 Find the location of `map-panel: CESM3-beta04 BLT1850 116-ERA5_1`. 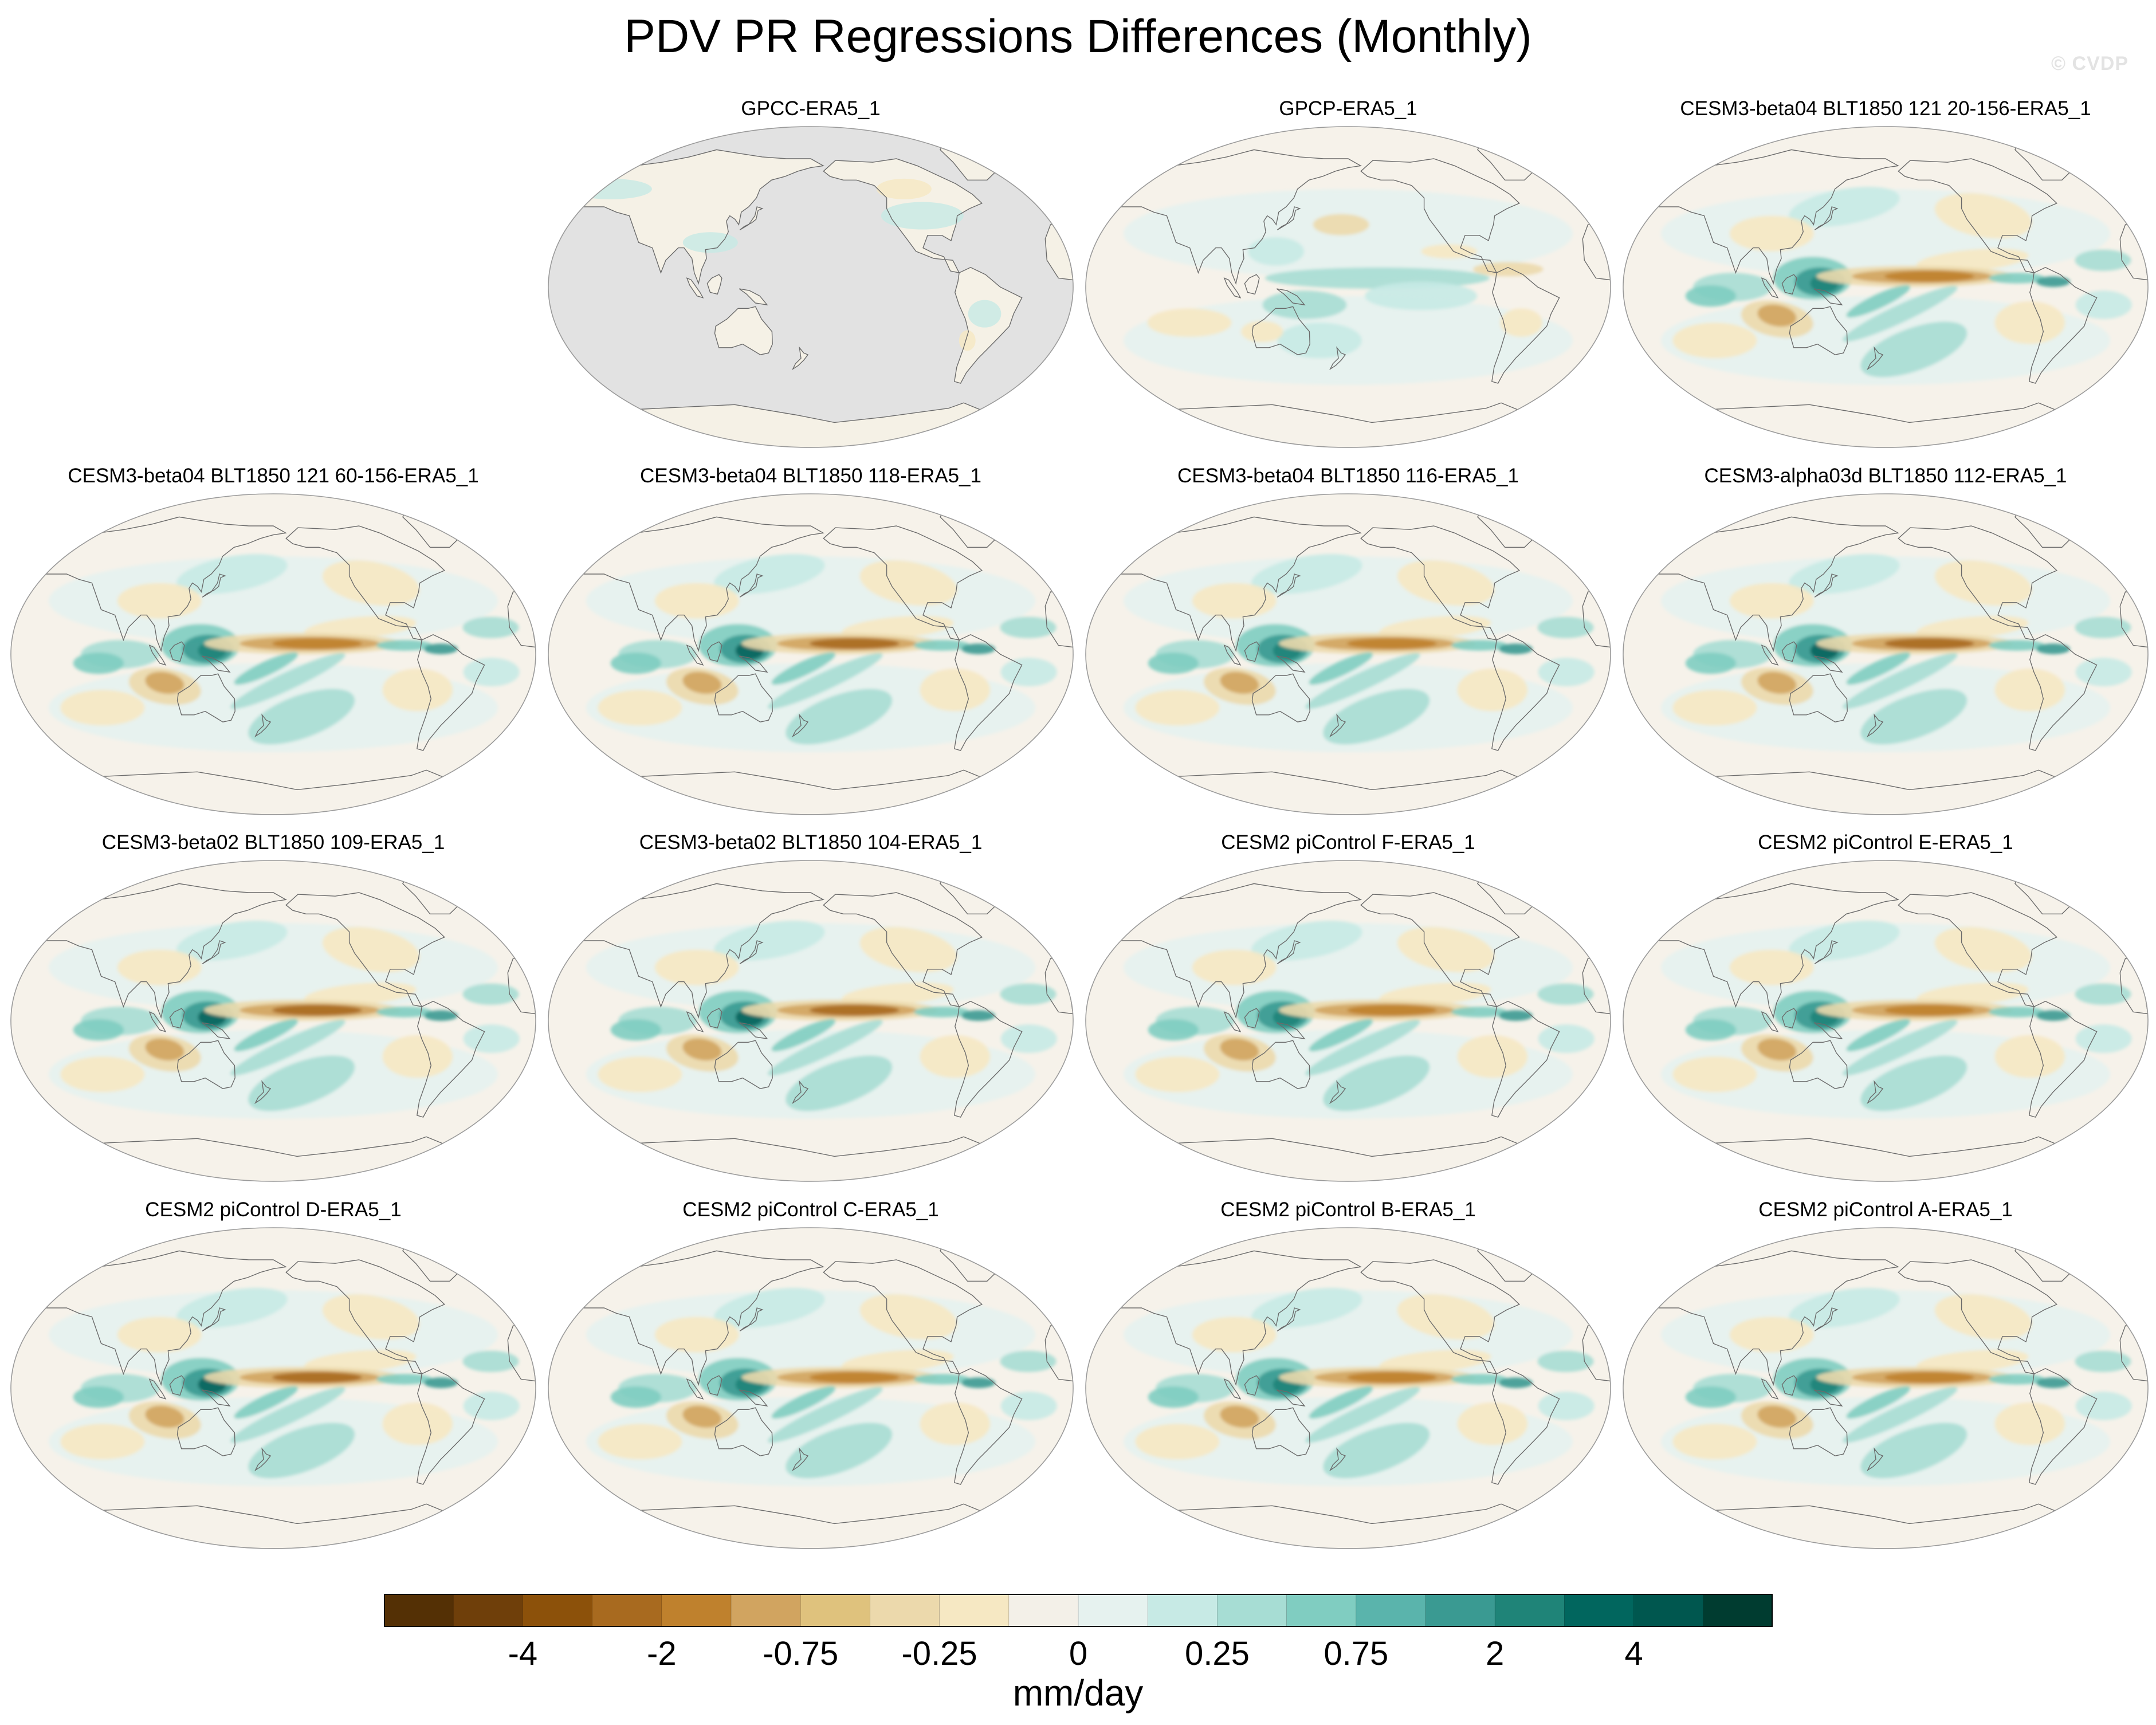

map-panel: CESM3-beta04 BLT1850 116-ERA5_1 is located at coordinates (1348, 642).